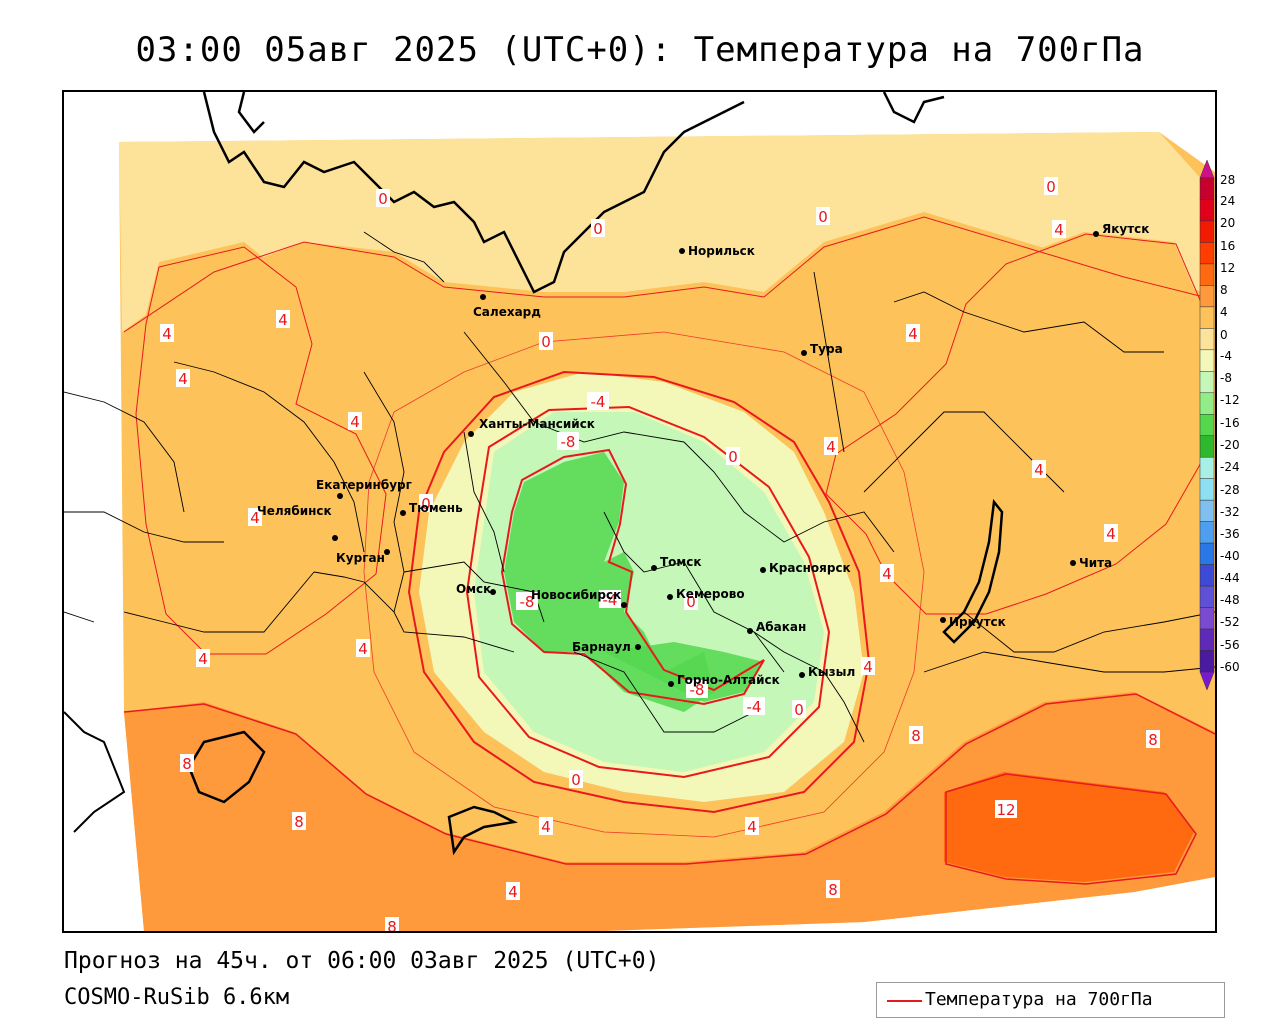 The height and width of the screenshot is (1024, 1280). I want to click on colorbar-label: -4, so click(1226, 356).